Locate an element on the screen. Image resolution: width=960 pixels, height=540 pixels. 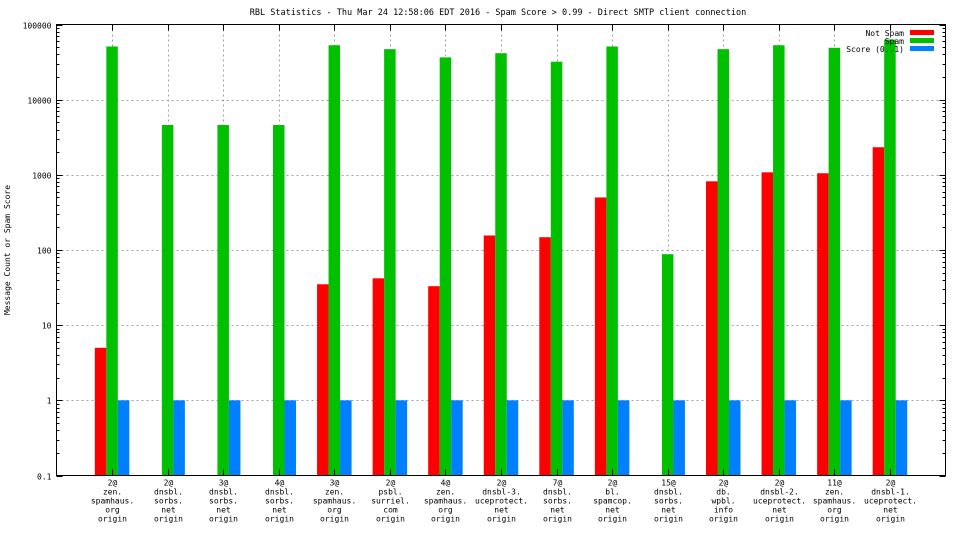
x-tick-label: 11@ zen. spamhaus. org origin is located at coordinates (834, 501).